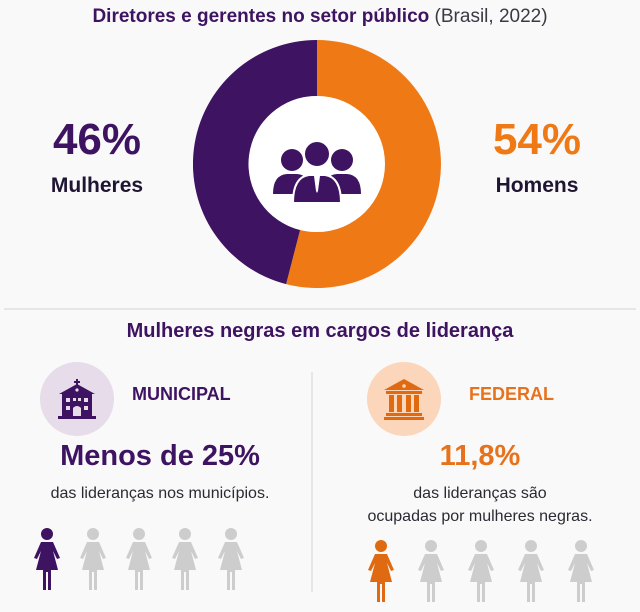 The image size is (640, 612). I want to click on municipal-icon-badge, so click(77, 399).